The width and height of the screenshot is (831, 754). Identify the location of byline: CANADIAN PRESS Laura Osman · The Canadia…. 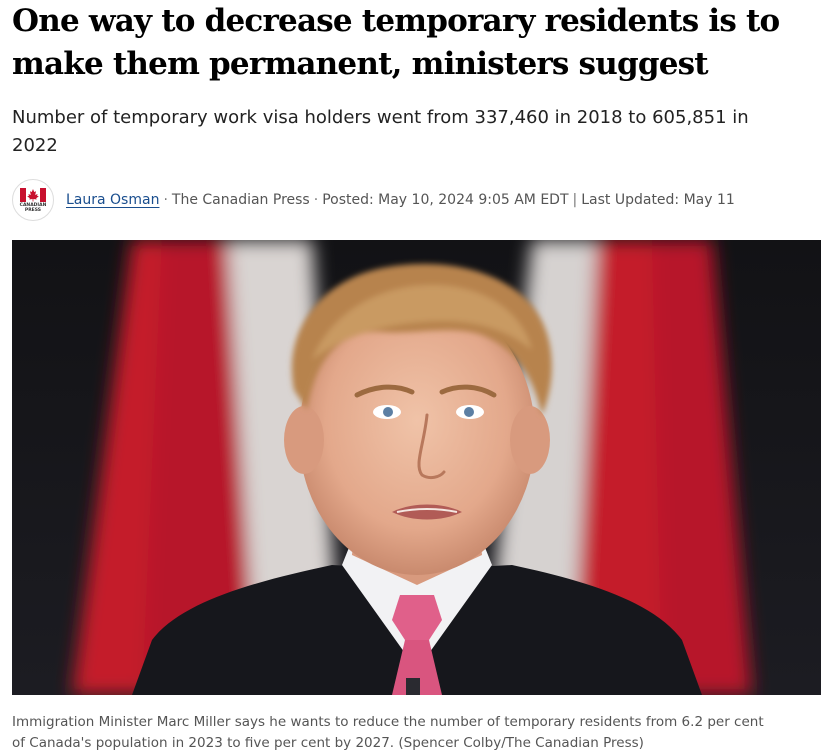
(417, 200).